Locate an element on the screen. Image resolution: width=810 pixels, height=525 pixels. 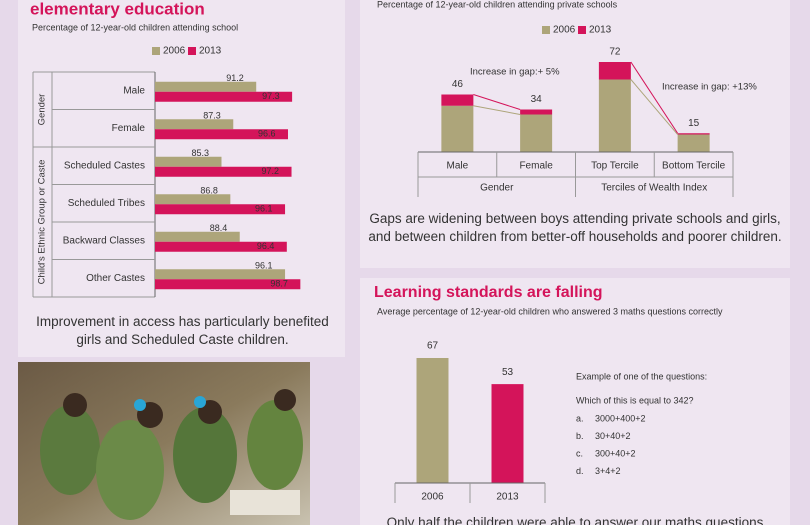
option-text: 3000+400+2 is located at coordinates (620, 418).